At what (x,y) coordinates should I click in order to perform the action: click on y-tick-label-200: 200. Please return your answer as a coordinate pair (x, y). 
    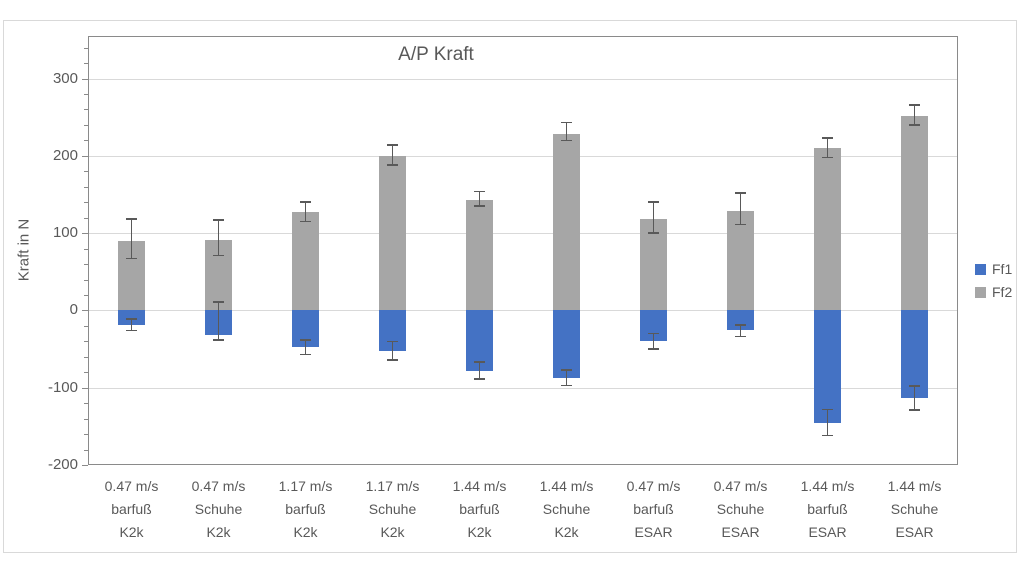
    Looking at the image, I should click on (65, 155).